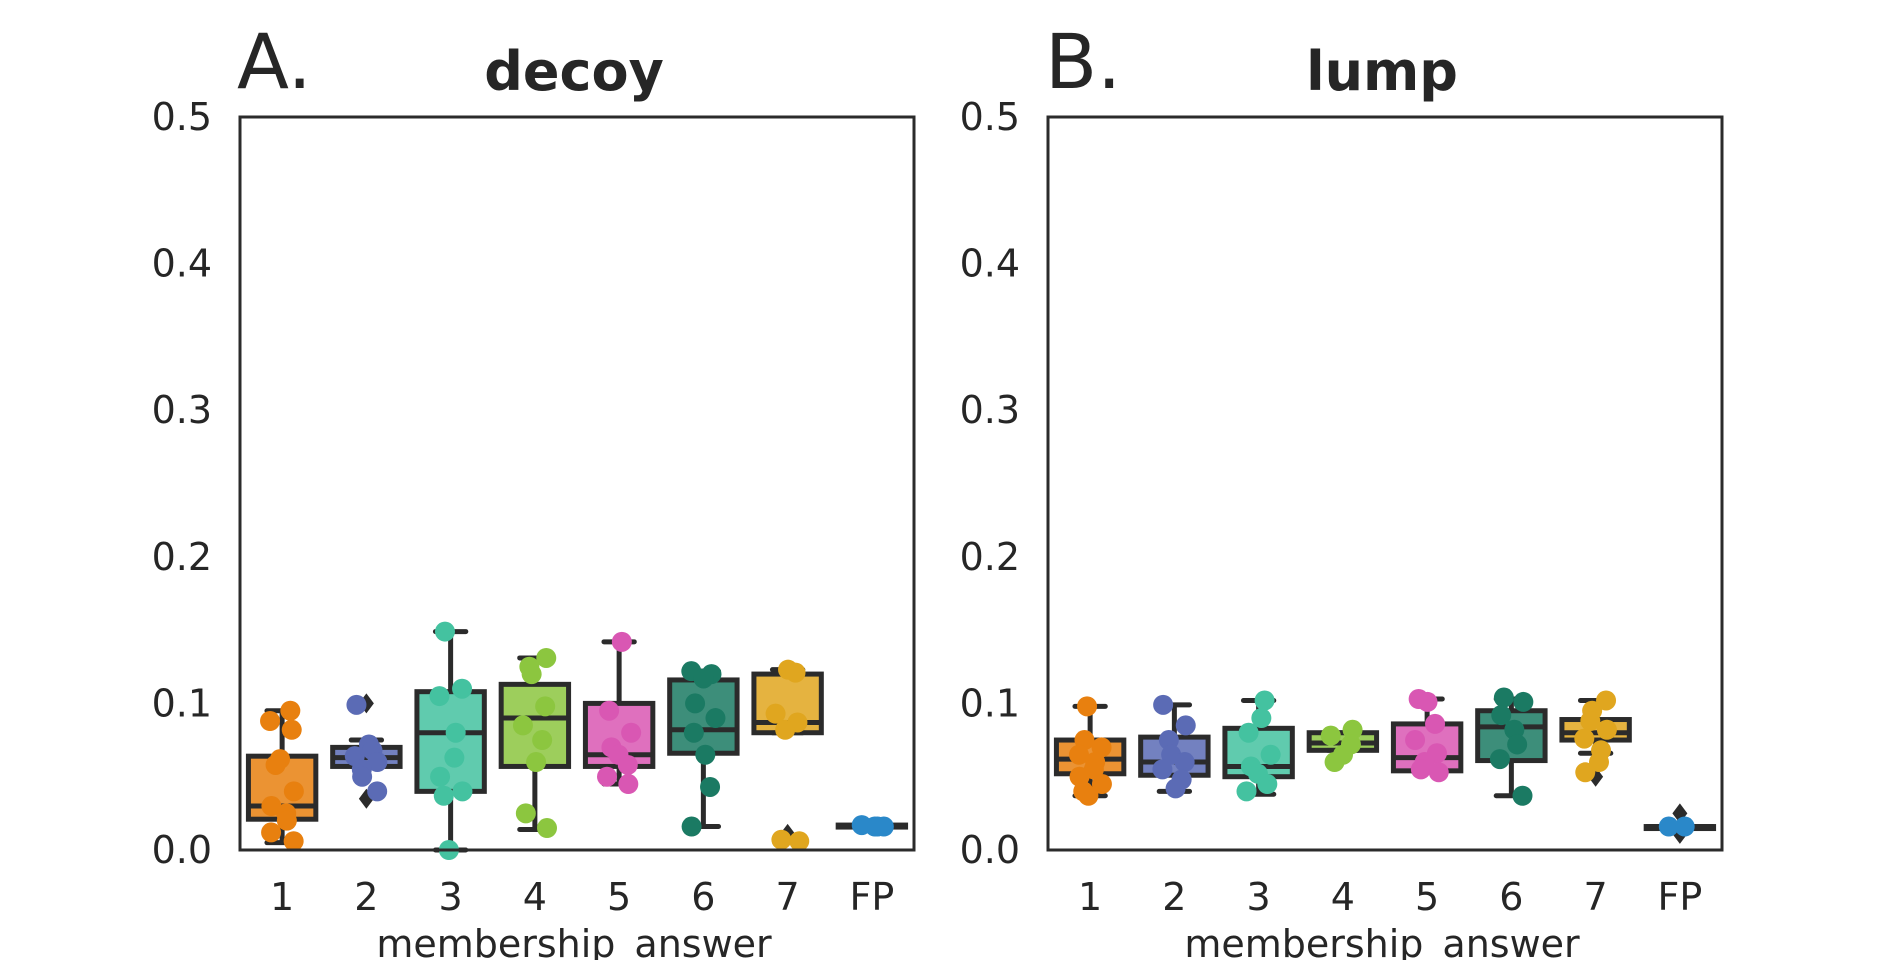  What do you see at coordinates (182, 410) in the screenshot?
I see `y-tick-label: 0.3` at bounding box center [182, 410].